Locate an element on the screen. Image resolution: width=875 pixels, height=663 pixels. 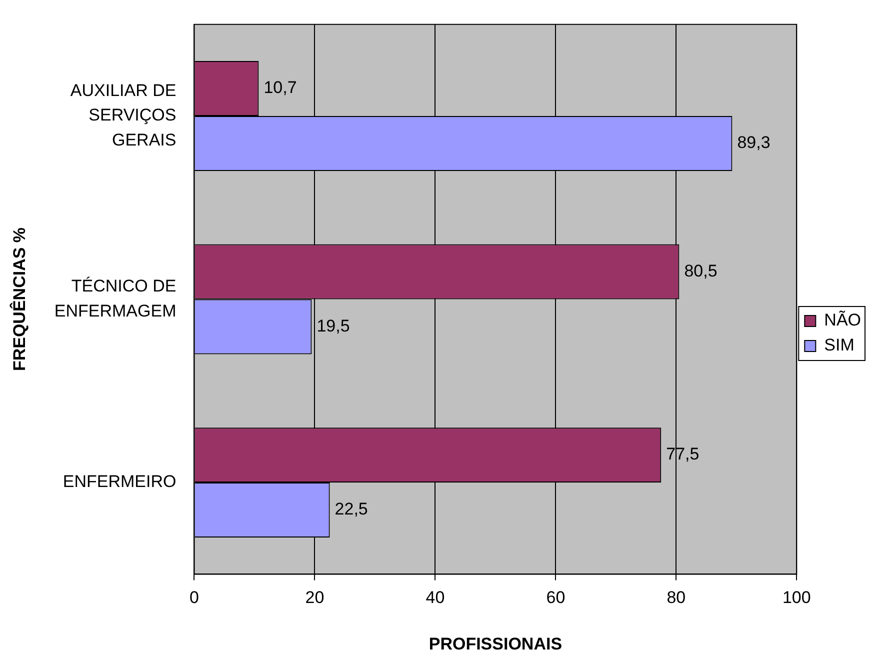
x-tick-label: 0 is located at coordinates (194, 598).